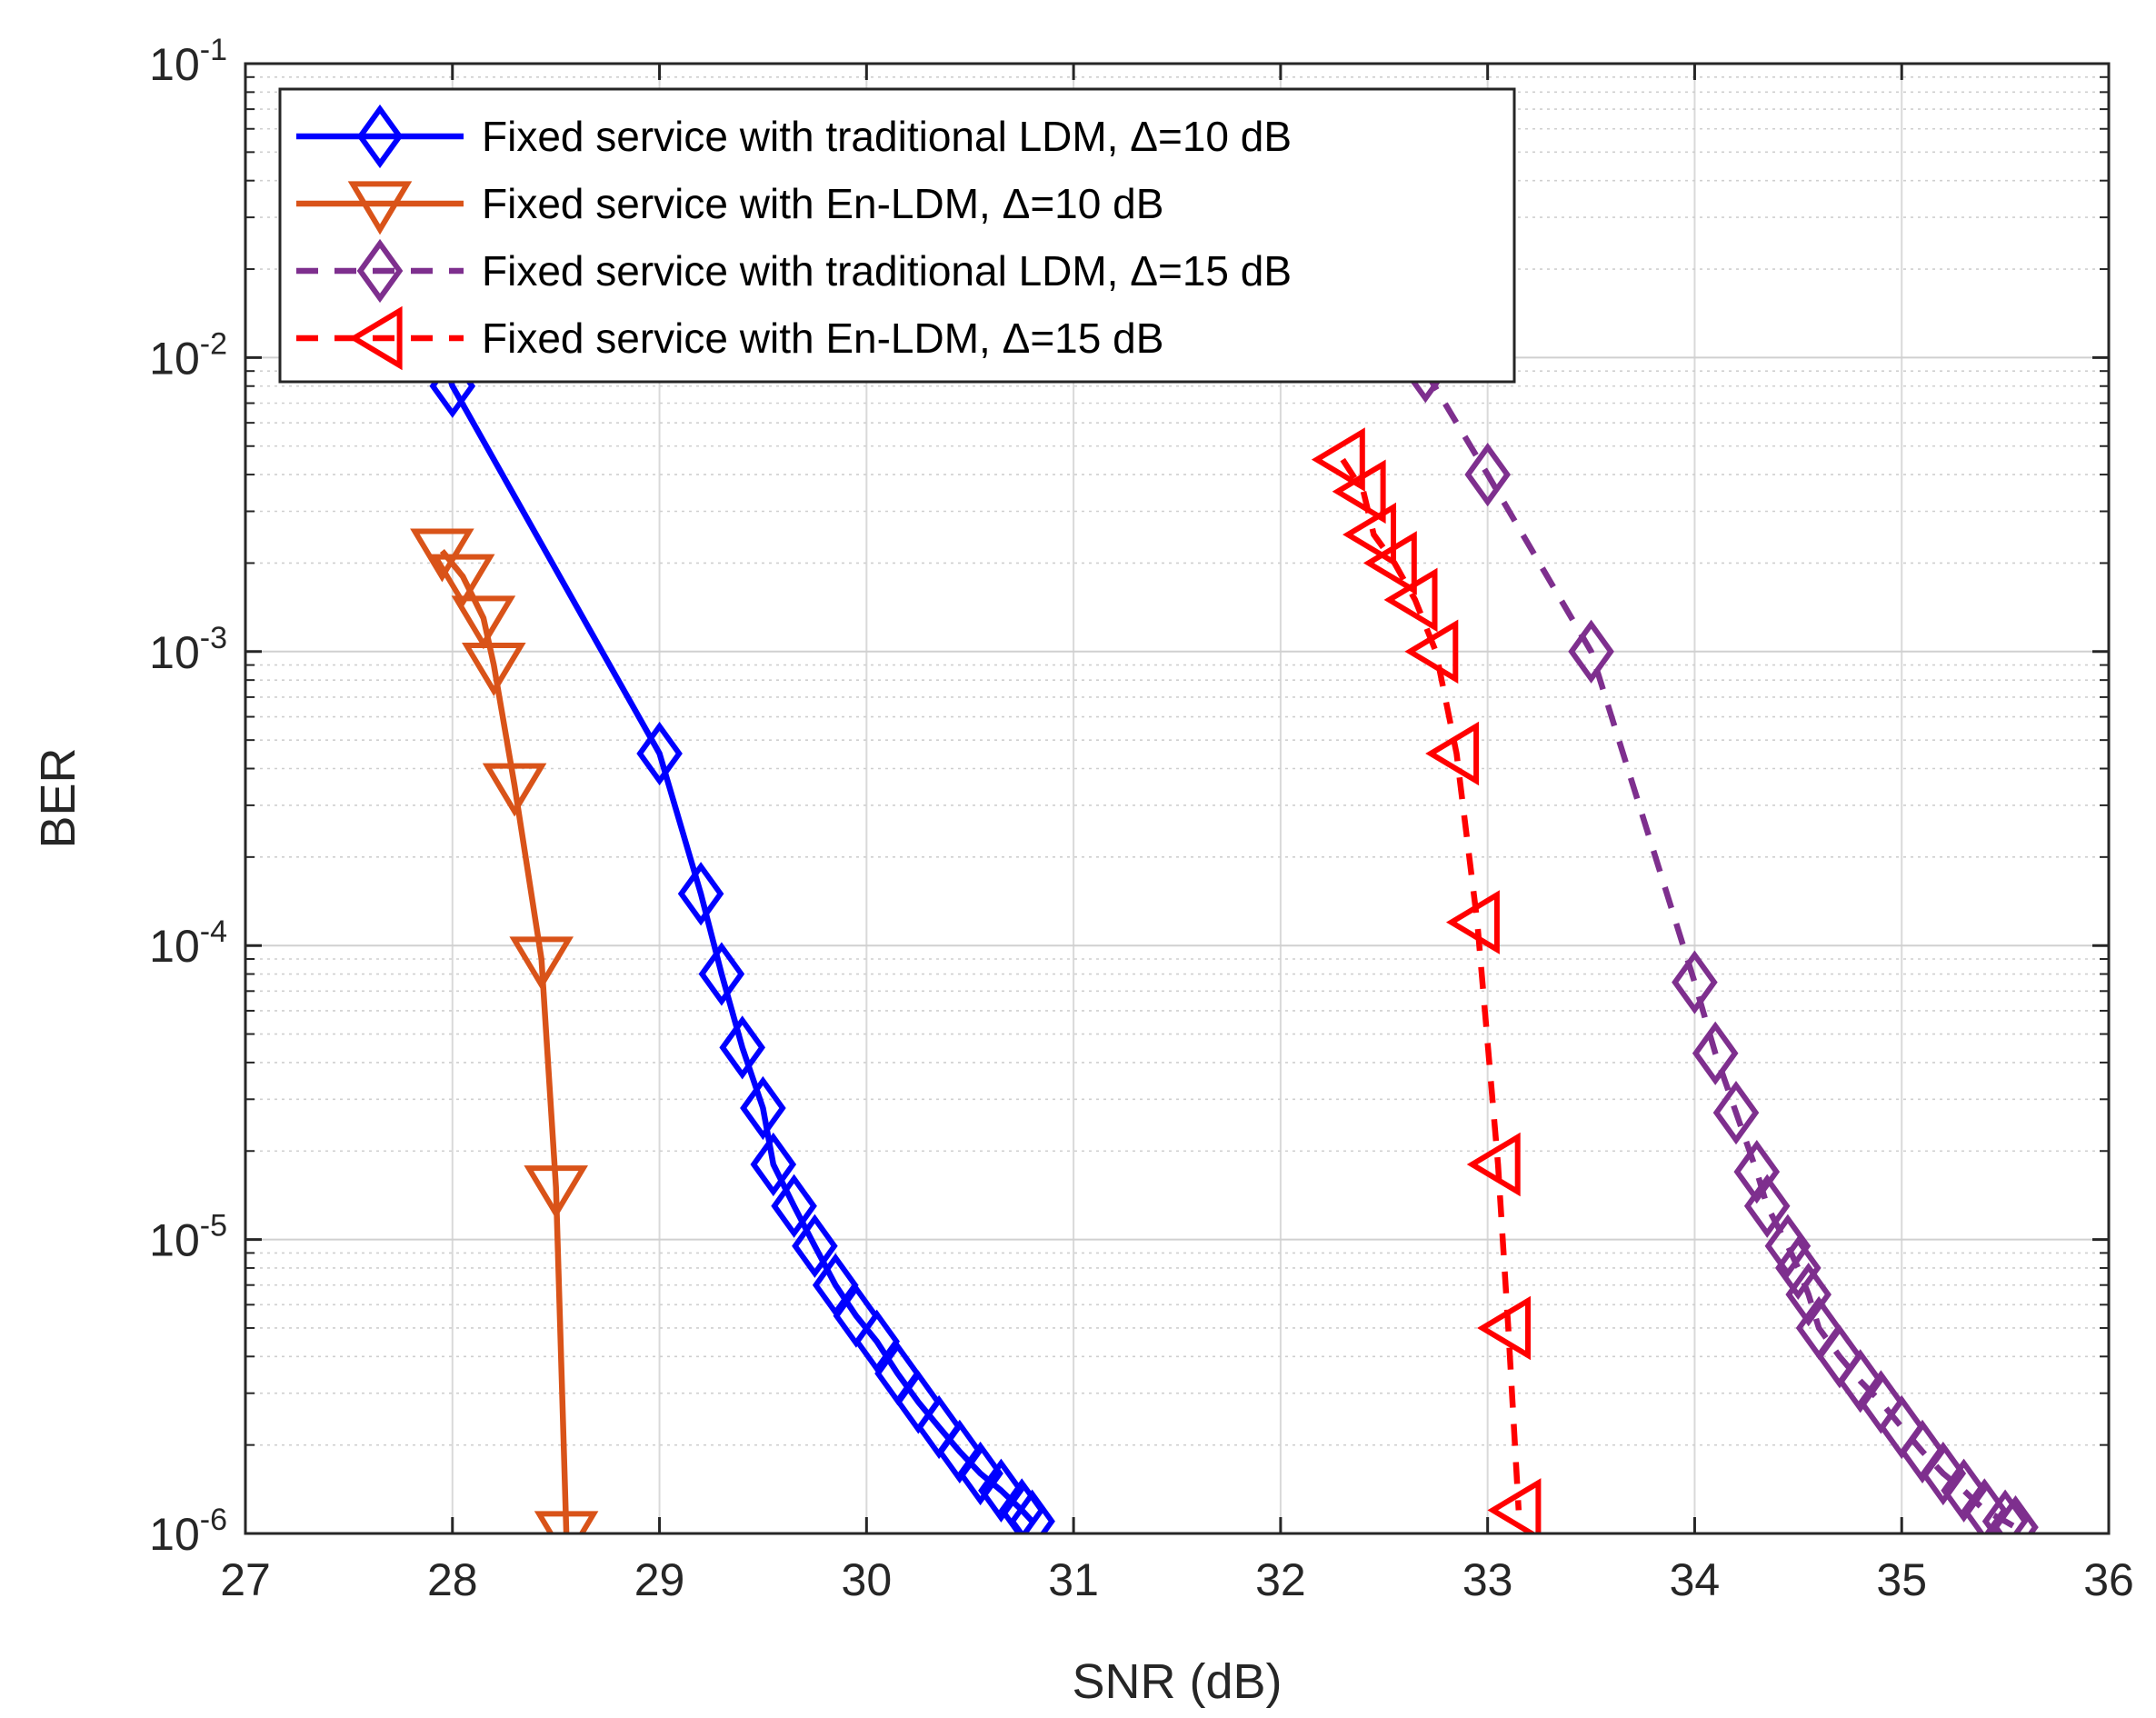  Describe the element at coordinates (188, 649) in the screenshot. I see `y-tick-label: 10⁻³` at that location.